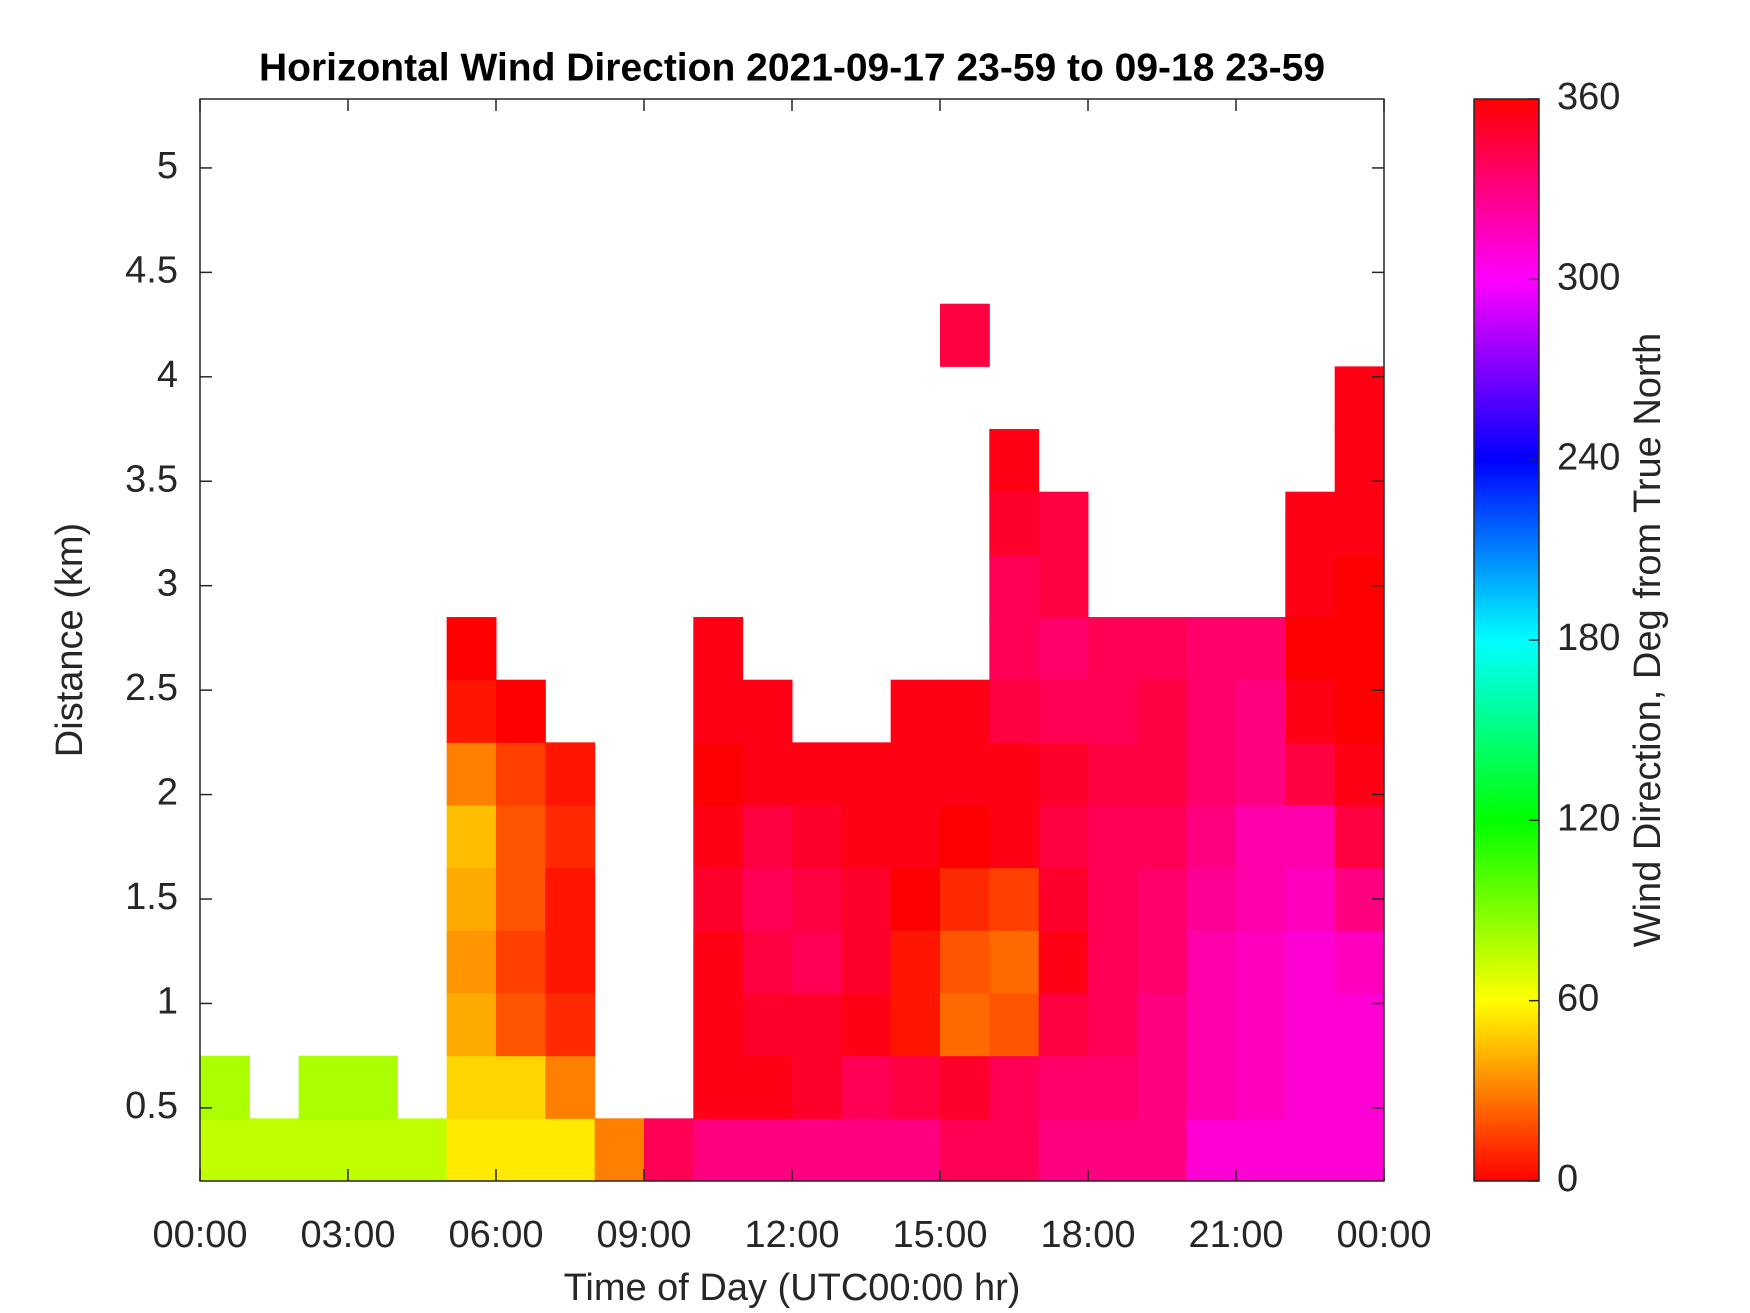 The width and height of the screenshot is (1750, 1313). I want to click on y-tick-label: 1.5, so click(151, 897).